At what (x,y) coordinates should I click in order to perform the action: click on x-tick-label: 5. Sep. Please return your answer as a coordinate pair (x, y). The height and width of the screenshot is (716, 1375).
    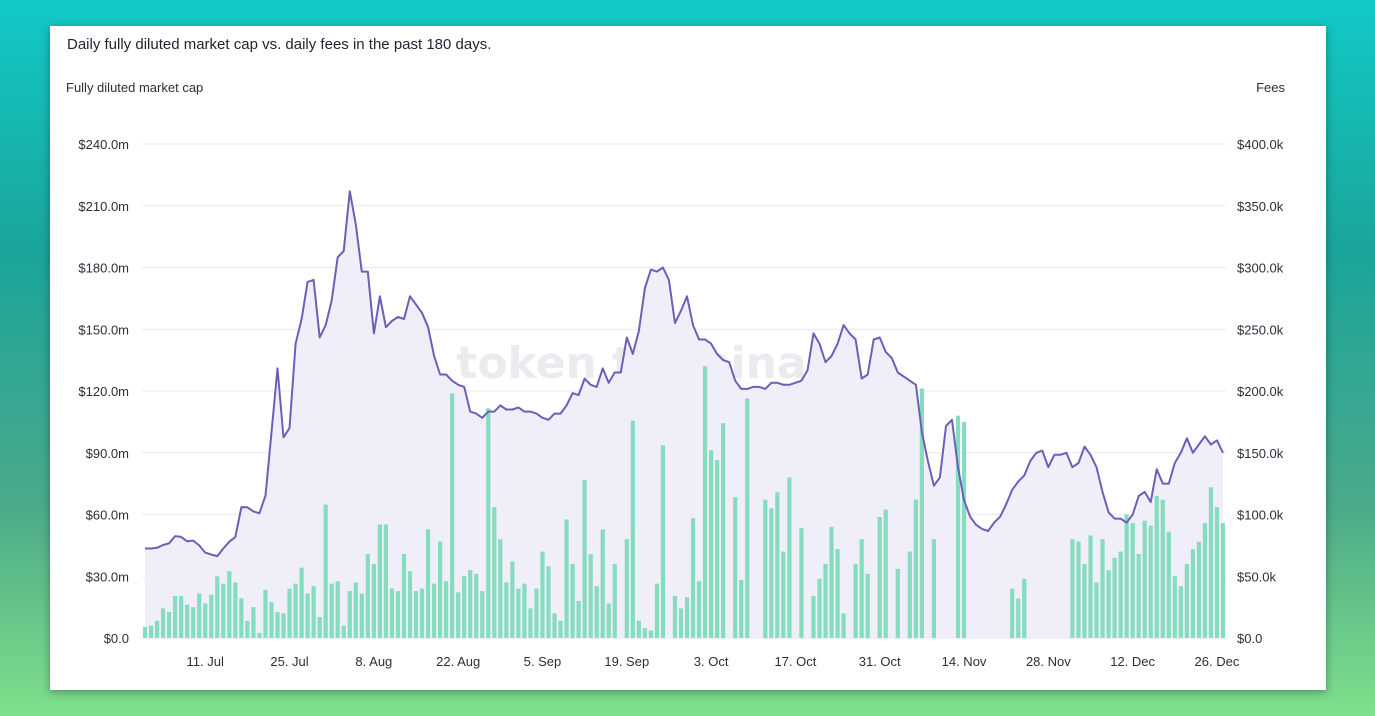
    Looking at the image, I should click on (543, 661).